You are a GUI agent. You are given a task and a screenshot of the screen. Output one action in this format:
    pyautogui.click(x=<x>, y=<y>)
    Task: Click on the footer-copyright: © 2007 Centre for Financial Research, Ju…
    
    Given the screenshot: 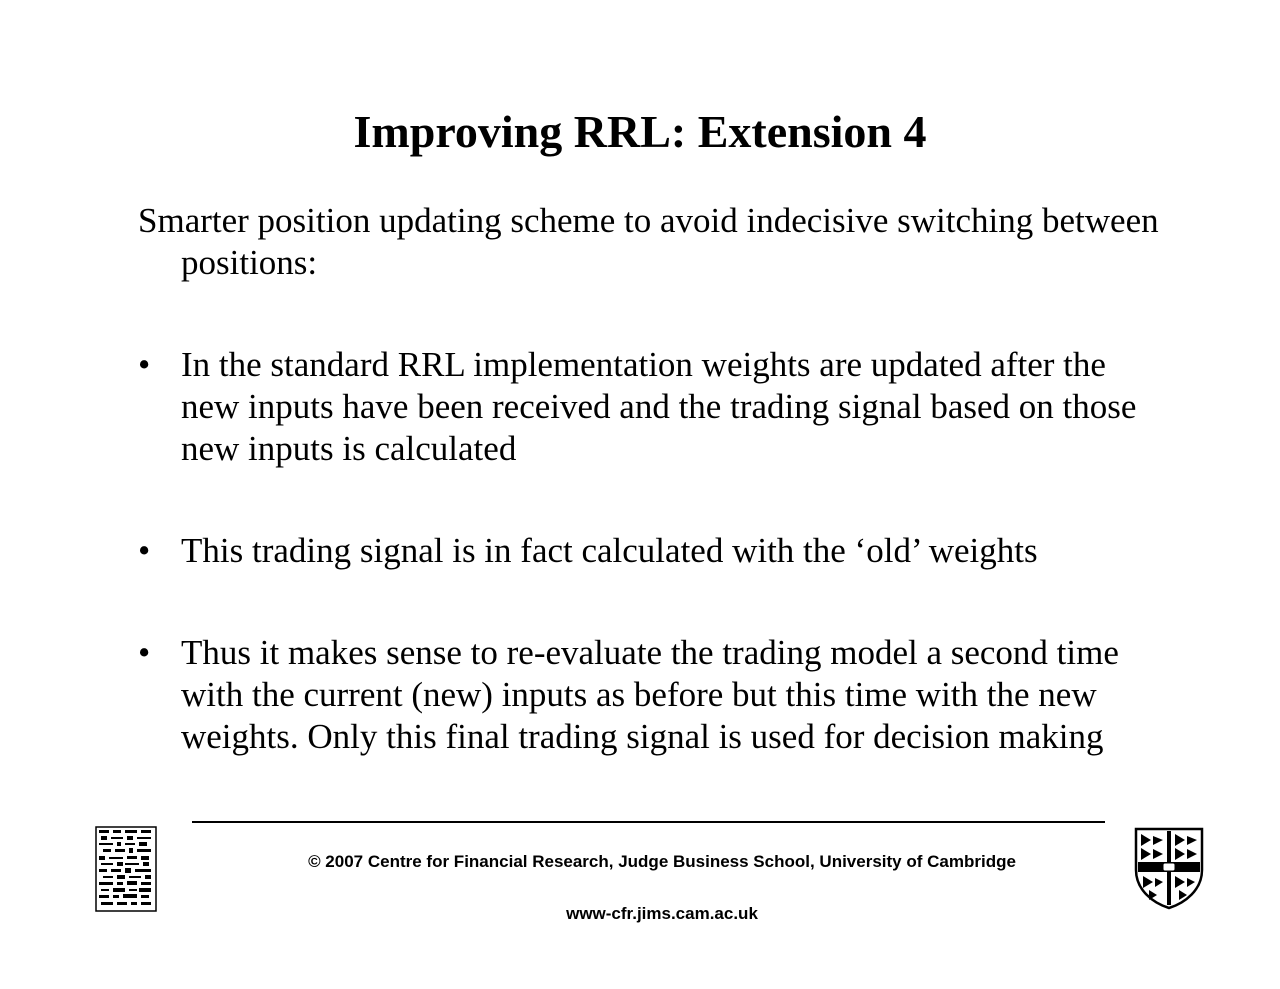 What is the action you would take?
    pyautogui.click(x=662, y=861)
    